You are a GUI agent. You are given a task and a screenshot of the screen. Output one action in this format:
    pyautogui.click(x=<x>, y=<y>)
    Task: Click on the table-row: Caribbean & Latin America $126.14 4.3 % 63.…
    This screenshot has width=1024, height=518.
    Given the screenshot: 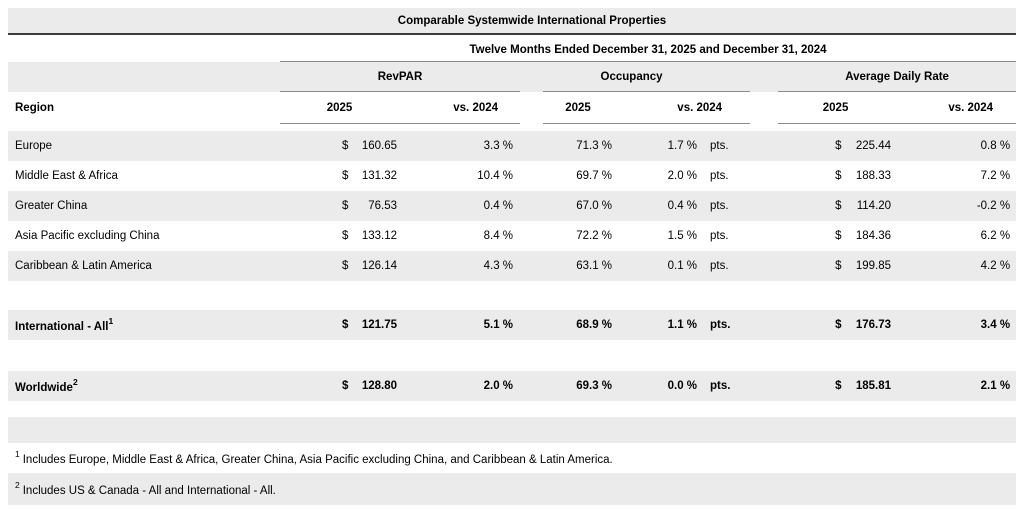 What is the action you would take?
    pyautogui.click(x=512, y=265)
    